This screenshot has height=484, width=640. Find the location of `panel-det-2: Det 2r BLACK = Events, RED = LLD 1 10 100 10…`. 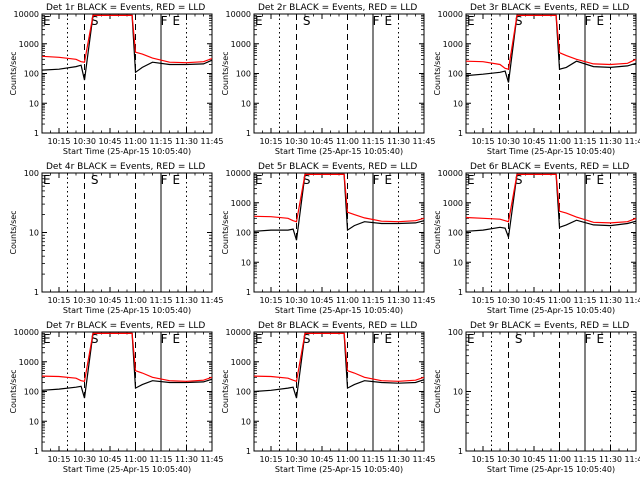

panel-det-2: Det 2r BLACK = Events, RED = LLD 1 10 100 10… is located at coordinates (328, 79).